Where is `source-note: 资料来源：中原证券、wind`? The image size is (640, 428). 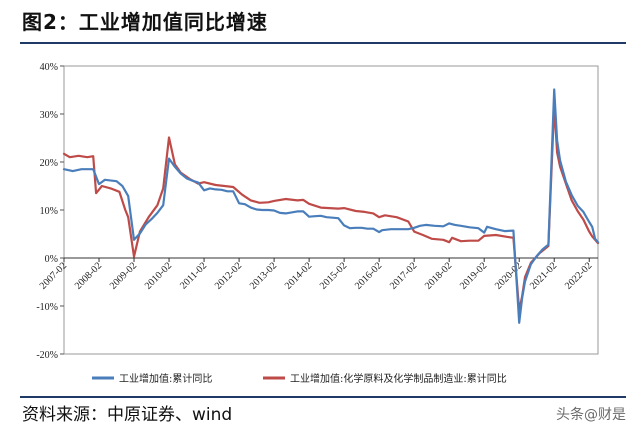 source-note: 资料来源：中原证券、wind is located at coordinates (127, 415).